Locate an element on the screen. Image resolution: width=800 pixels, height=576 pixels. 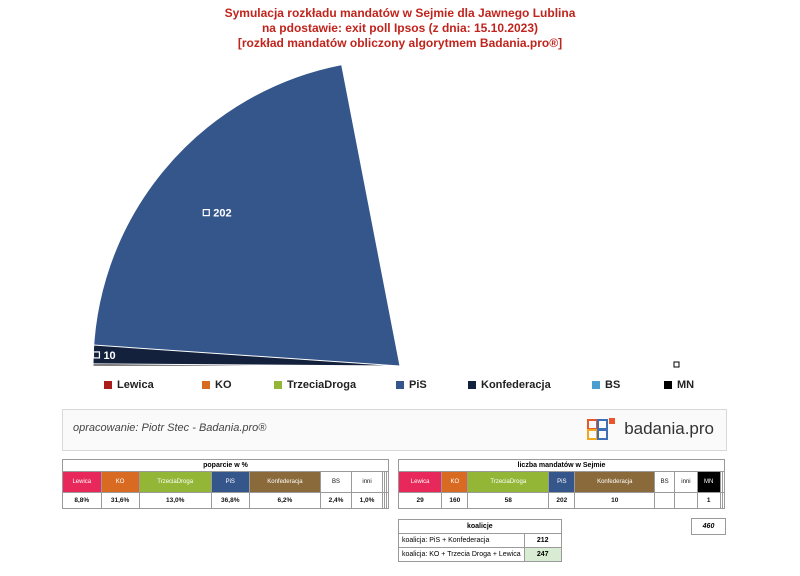
support-value-cell: 31,6% is located at coordinates (120, 500).